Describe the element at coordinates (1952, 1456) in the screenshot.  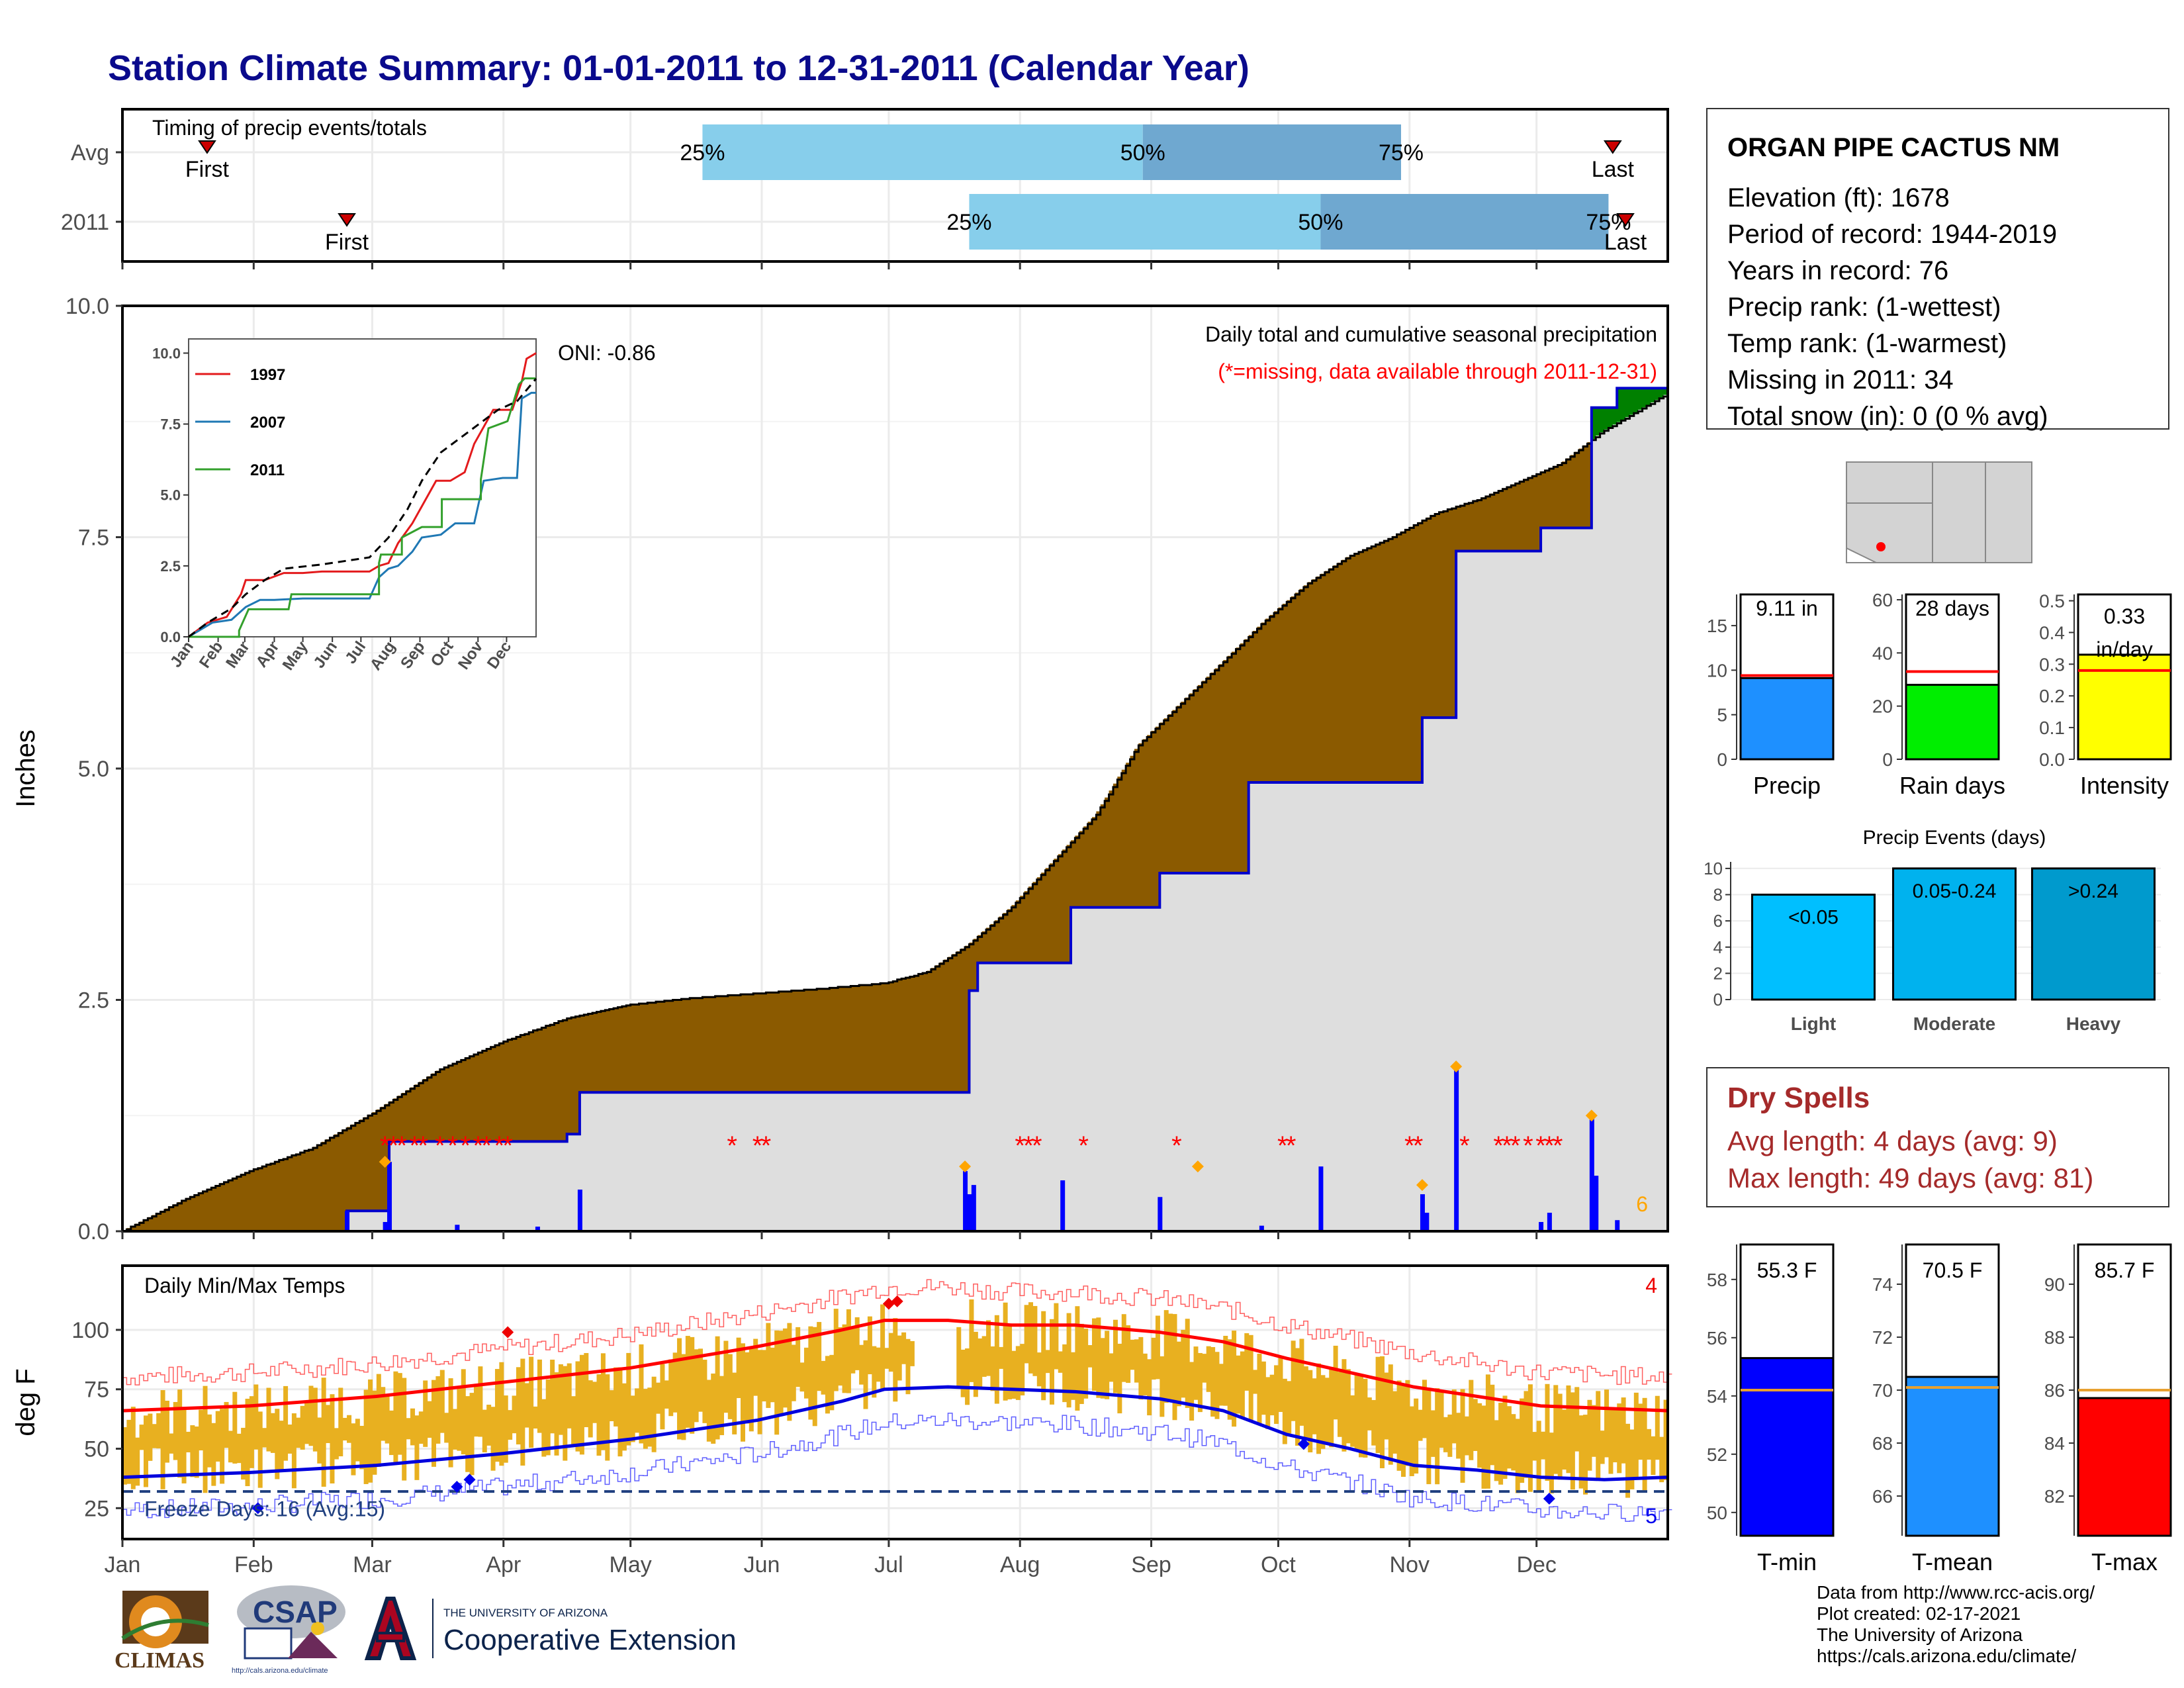
I see `side-temp-1-bar` at that location.